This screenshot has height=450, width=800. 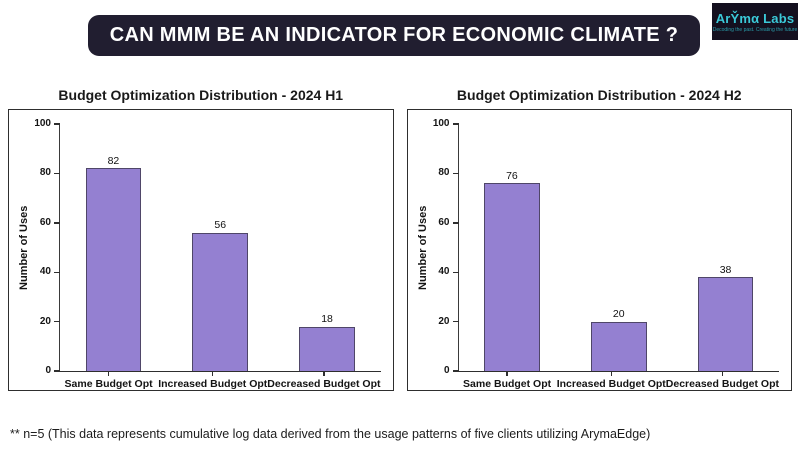 What do you see at coordinates (618, 314) in the screenshot?
I see `bar-value-label: 20` at bounding box center [618, 314].